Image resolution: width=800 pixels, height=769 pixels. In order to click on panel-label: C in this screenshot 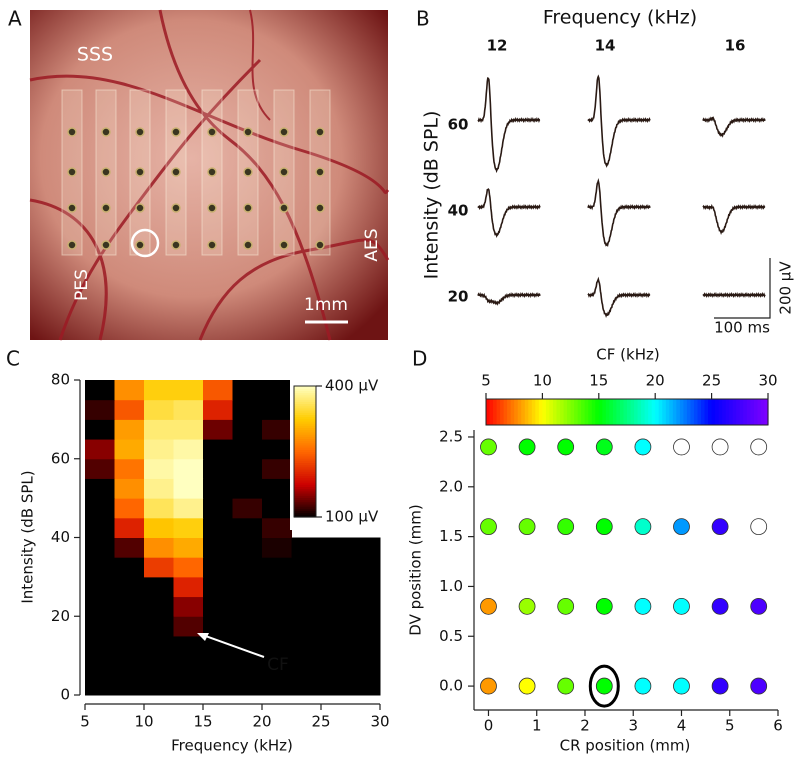, I will do `click(13, 359)`.